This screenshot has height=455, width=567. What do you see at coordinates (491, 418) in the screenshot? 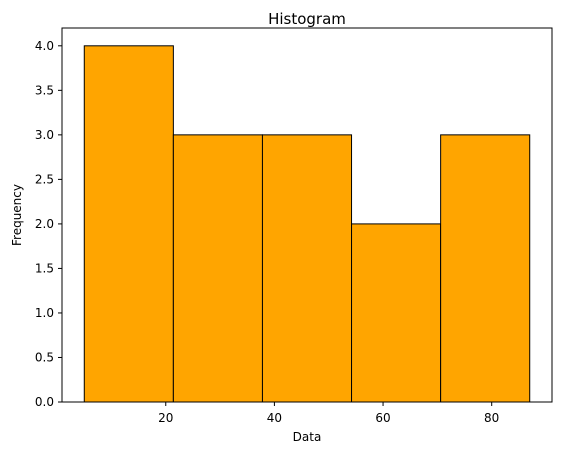
I see `x-tick-label-4: 80` at bounding box center [491, 418].